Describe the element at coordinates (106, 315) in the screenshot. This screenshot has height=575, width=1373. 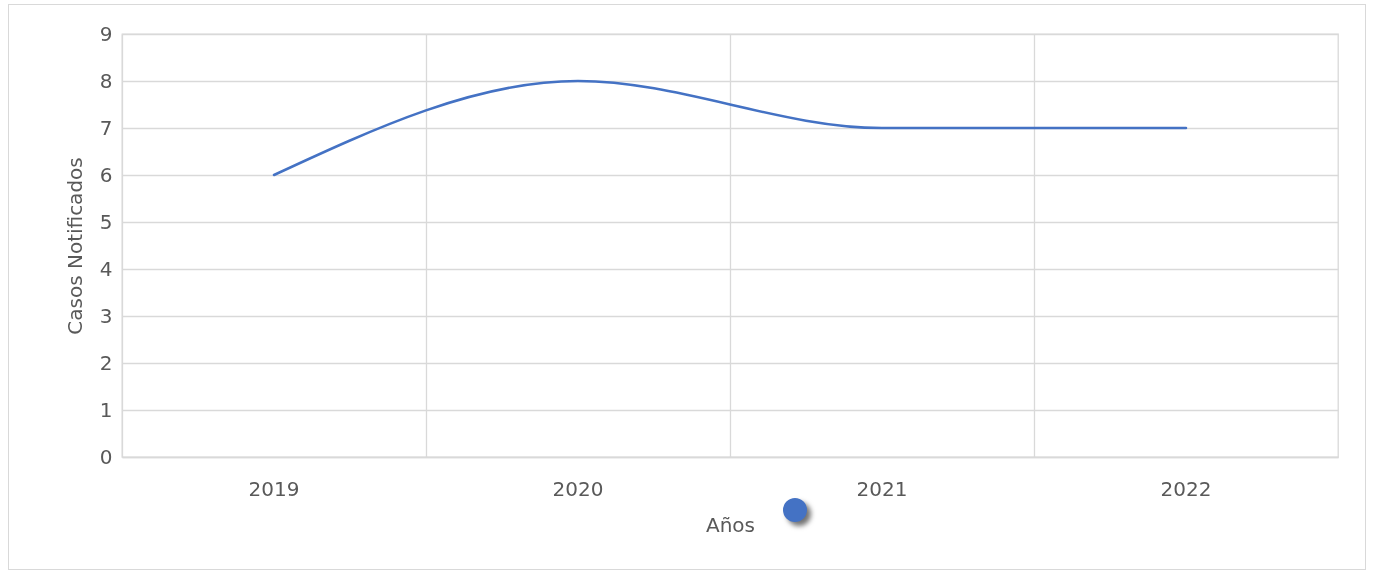
I see `y-tick-label: 3` at that location.